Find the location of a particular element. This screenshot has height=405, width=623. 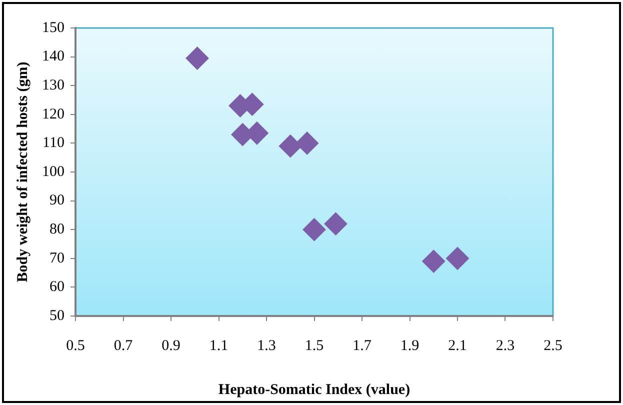

y-tick-label: 150 is located at coordinates (53, 28).